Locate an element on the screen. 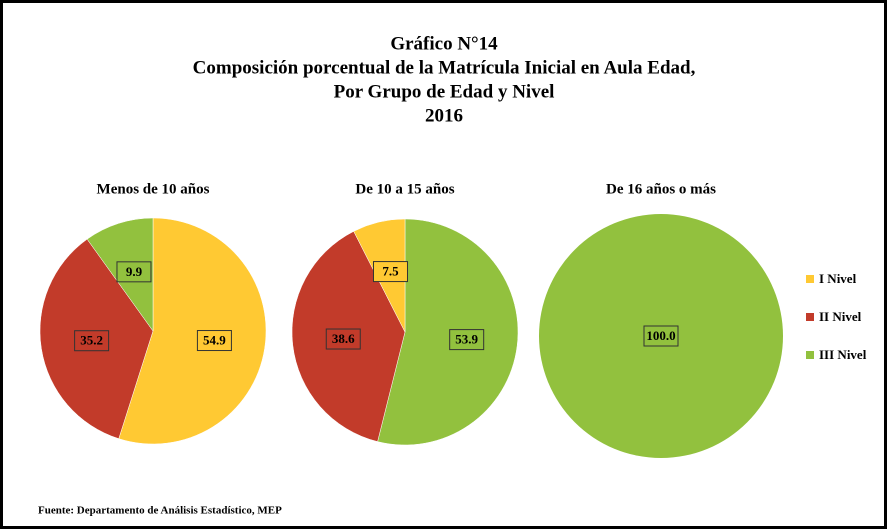 This screenshot has width=887, height=529. legend-label: I Nivel is located at coordinates (838, 278).